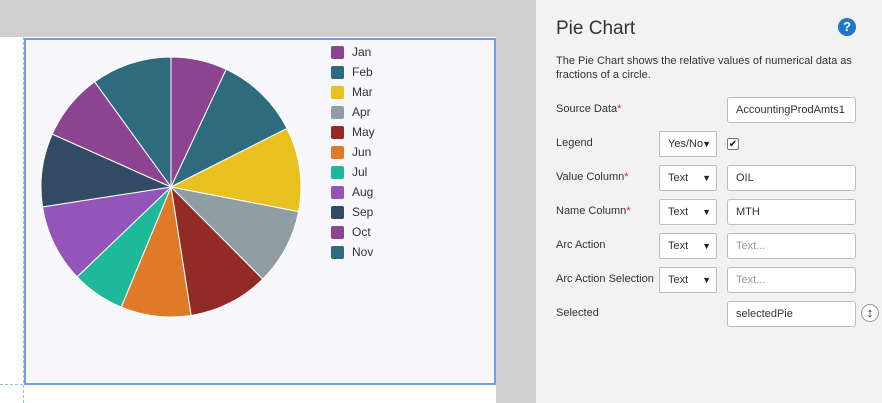 The width and height of the screenshot is (882, 403). I want to click on selected-row: Selected selectedPie ↕, so click(719, 314).